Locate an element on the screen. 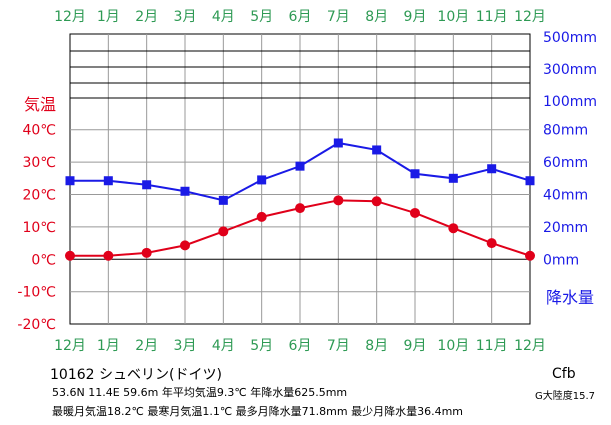 This screenshot has height=425, width=611. precipitation-tick-label: 0mm is located at coordinates (561, 260).